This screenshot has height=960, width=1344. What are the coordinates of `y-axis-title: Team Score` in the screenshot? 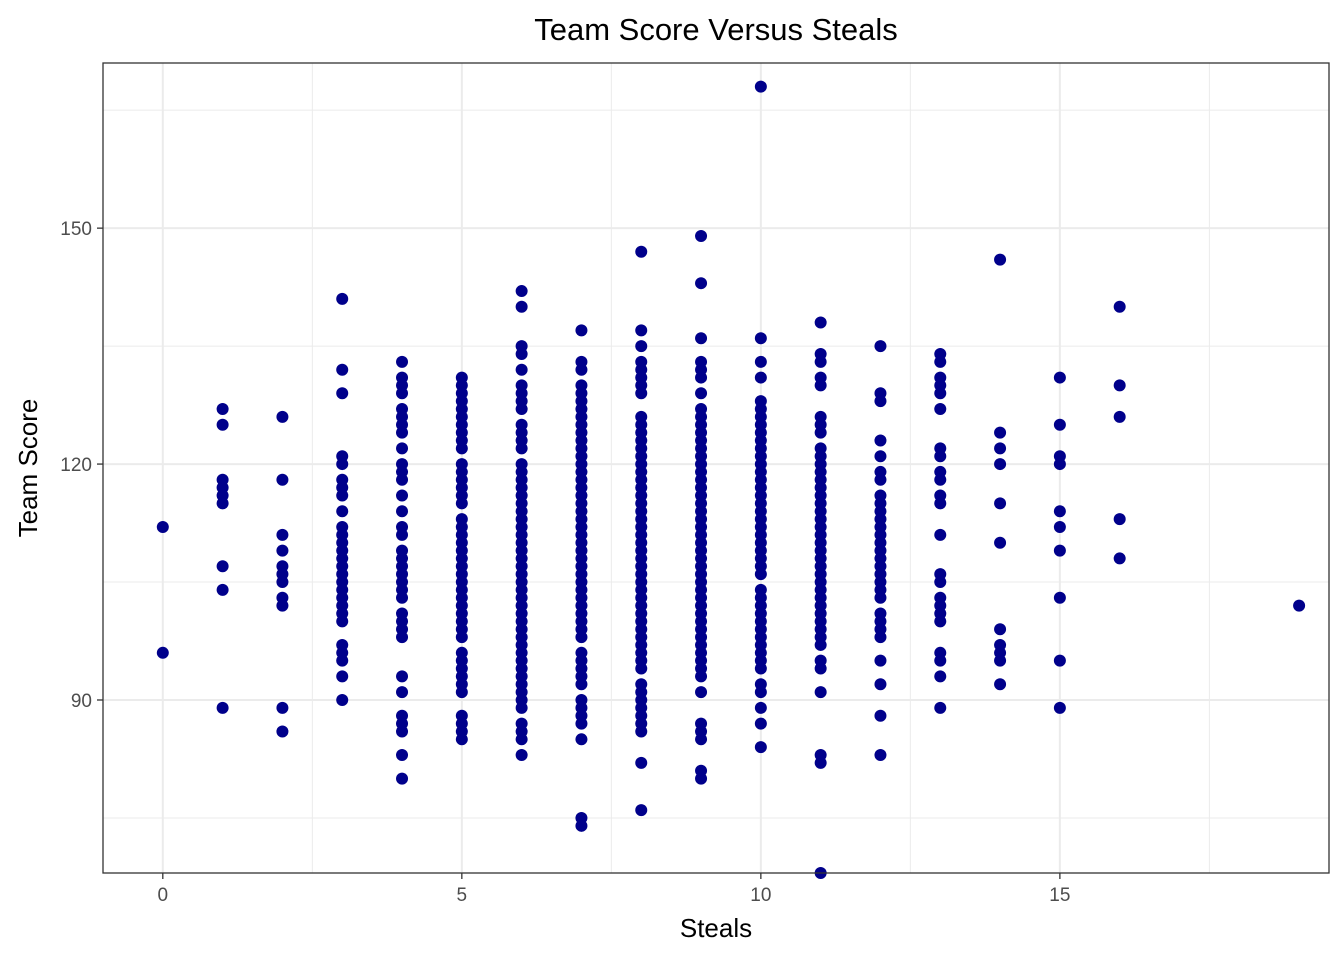 It's located at (28, 468).